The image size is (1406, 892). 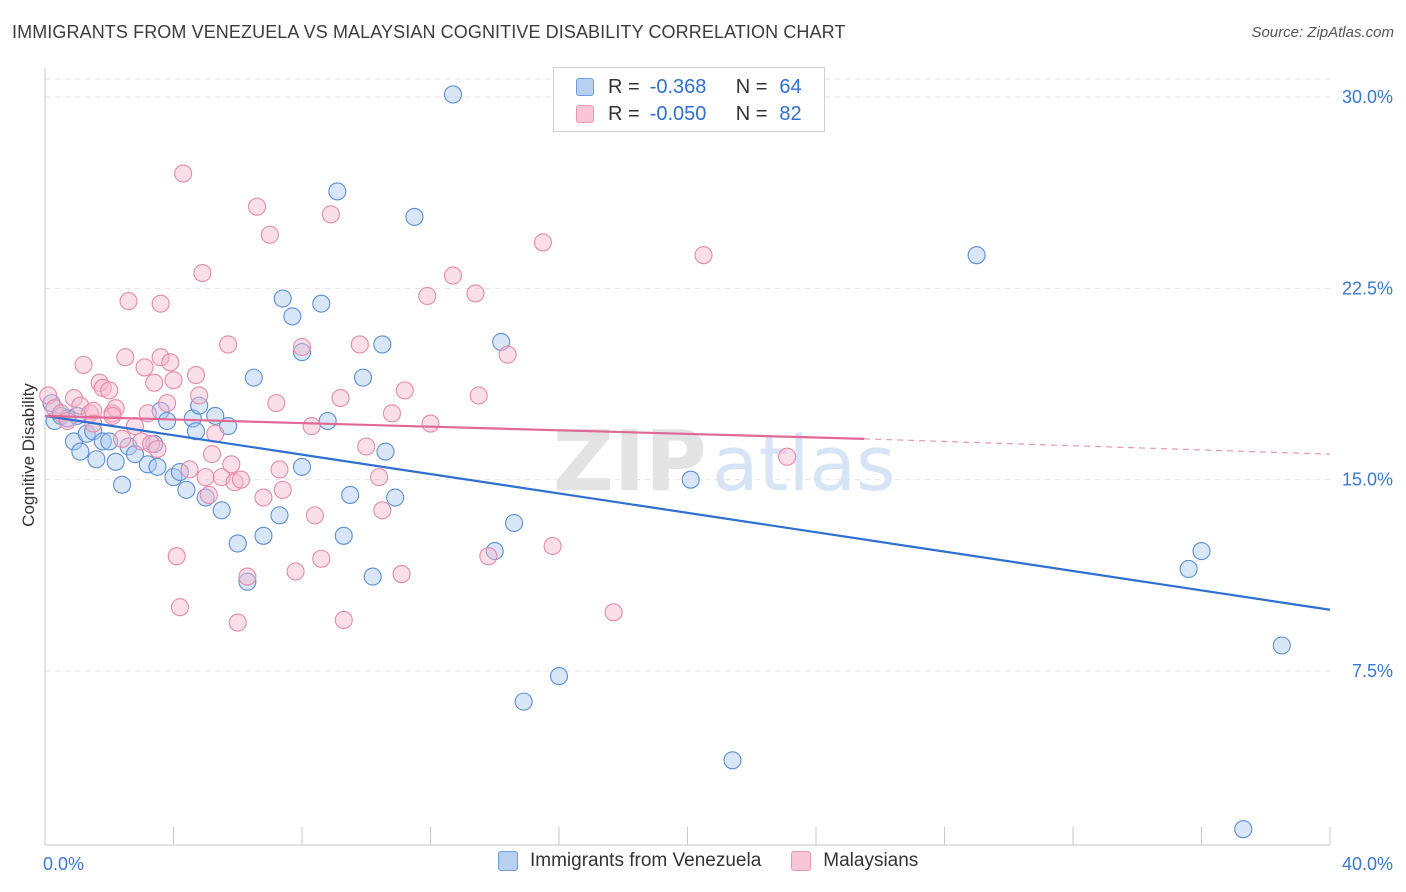 What do you see at coordinates (804, 463) in the screenshot?
I see `watermark-atlas: atlas` at bounding box center [804, 463].